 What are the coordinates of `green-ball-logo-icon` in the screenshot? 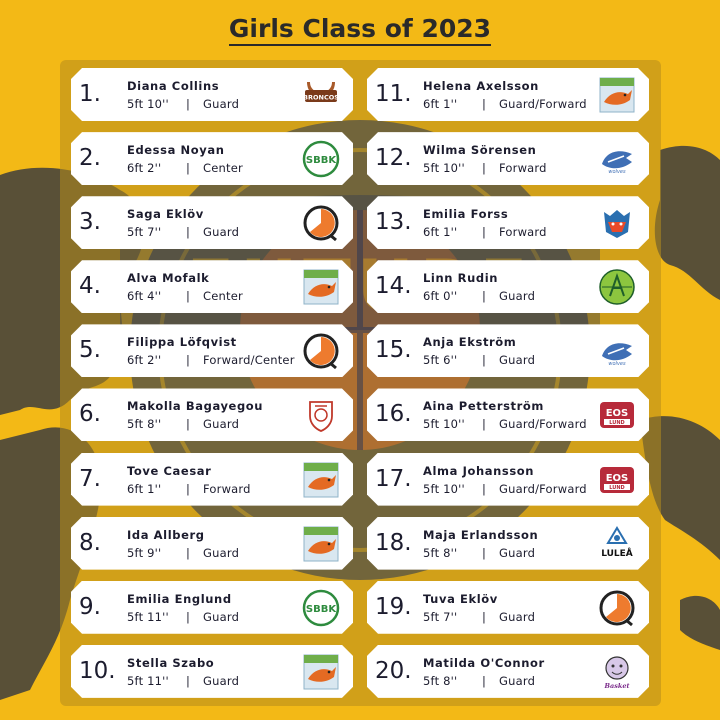 It's located at (617, 287).